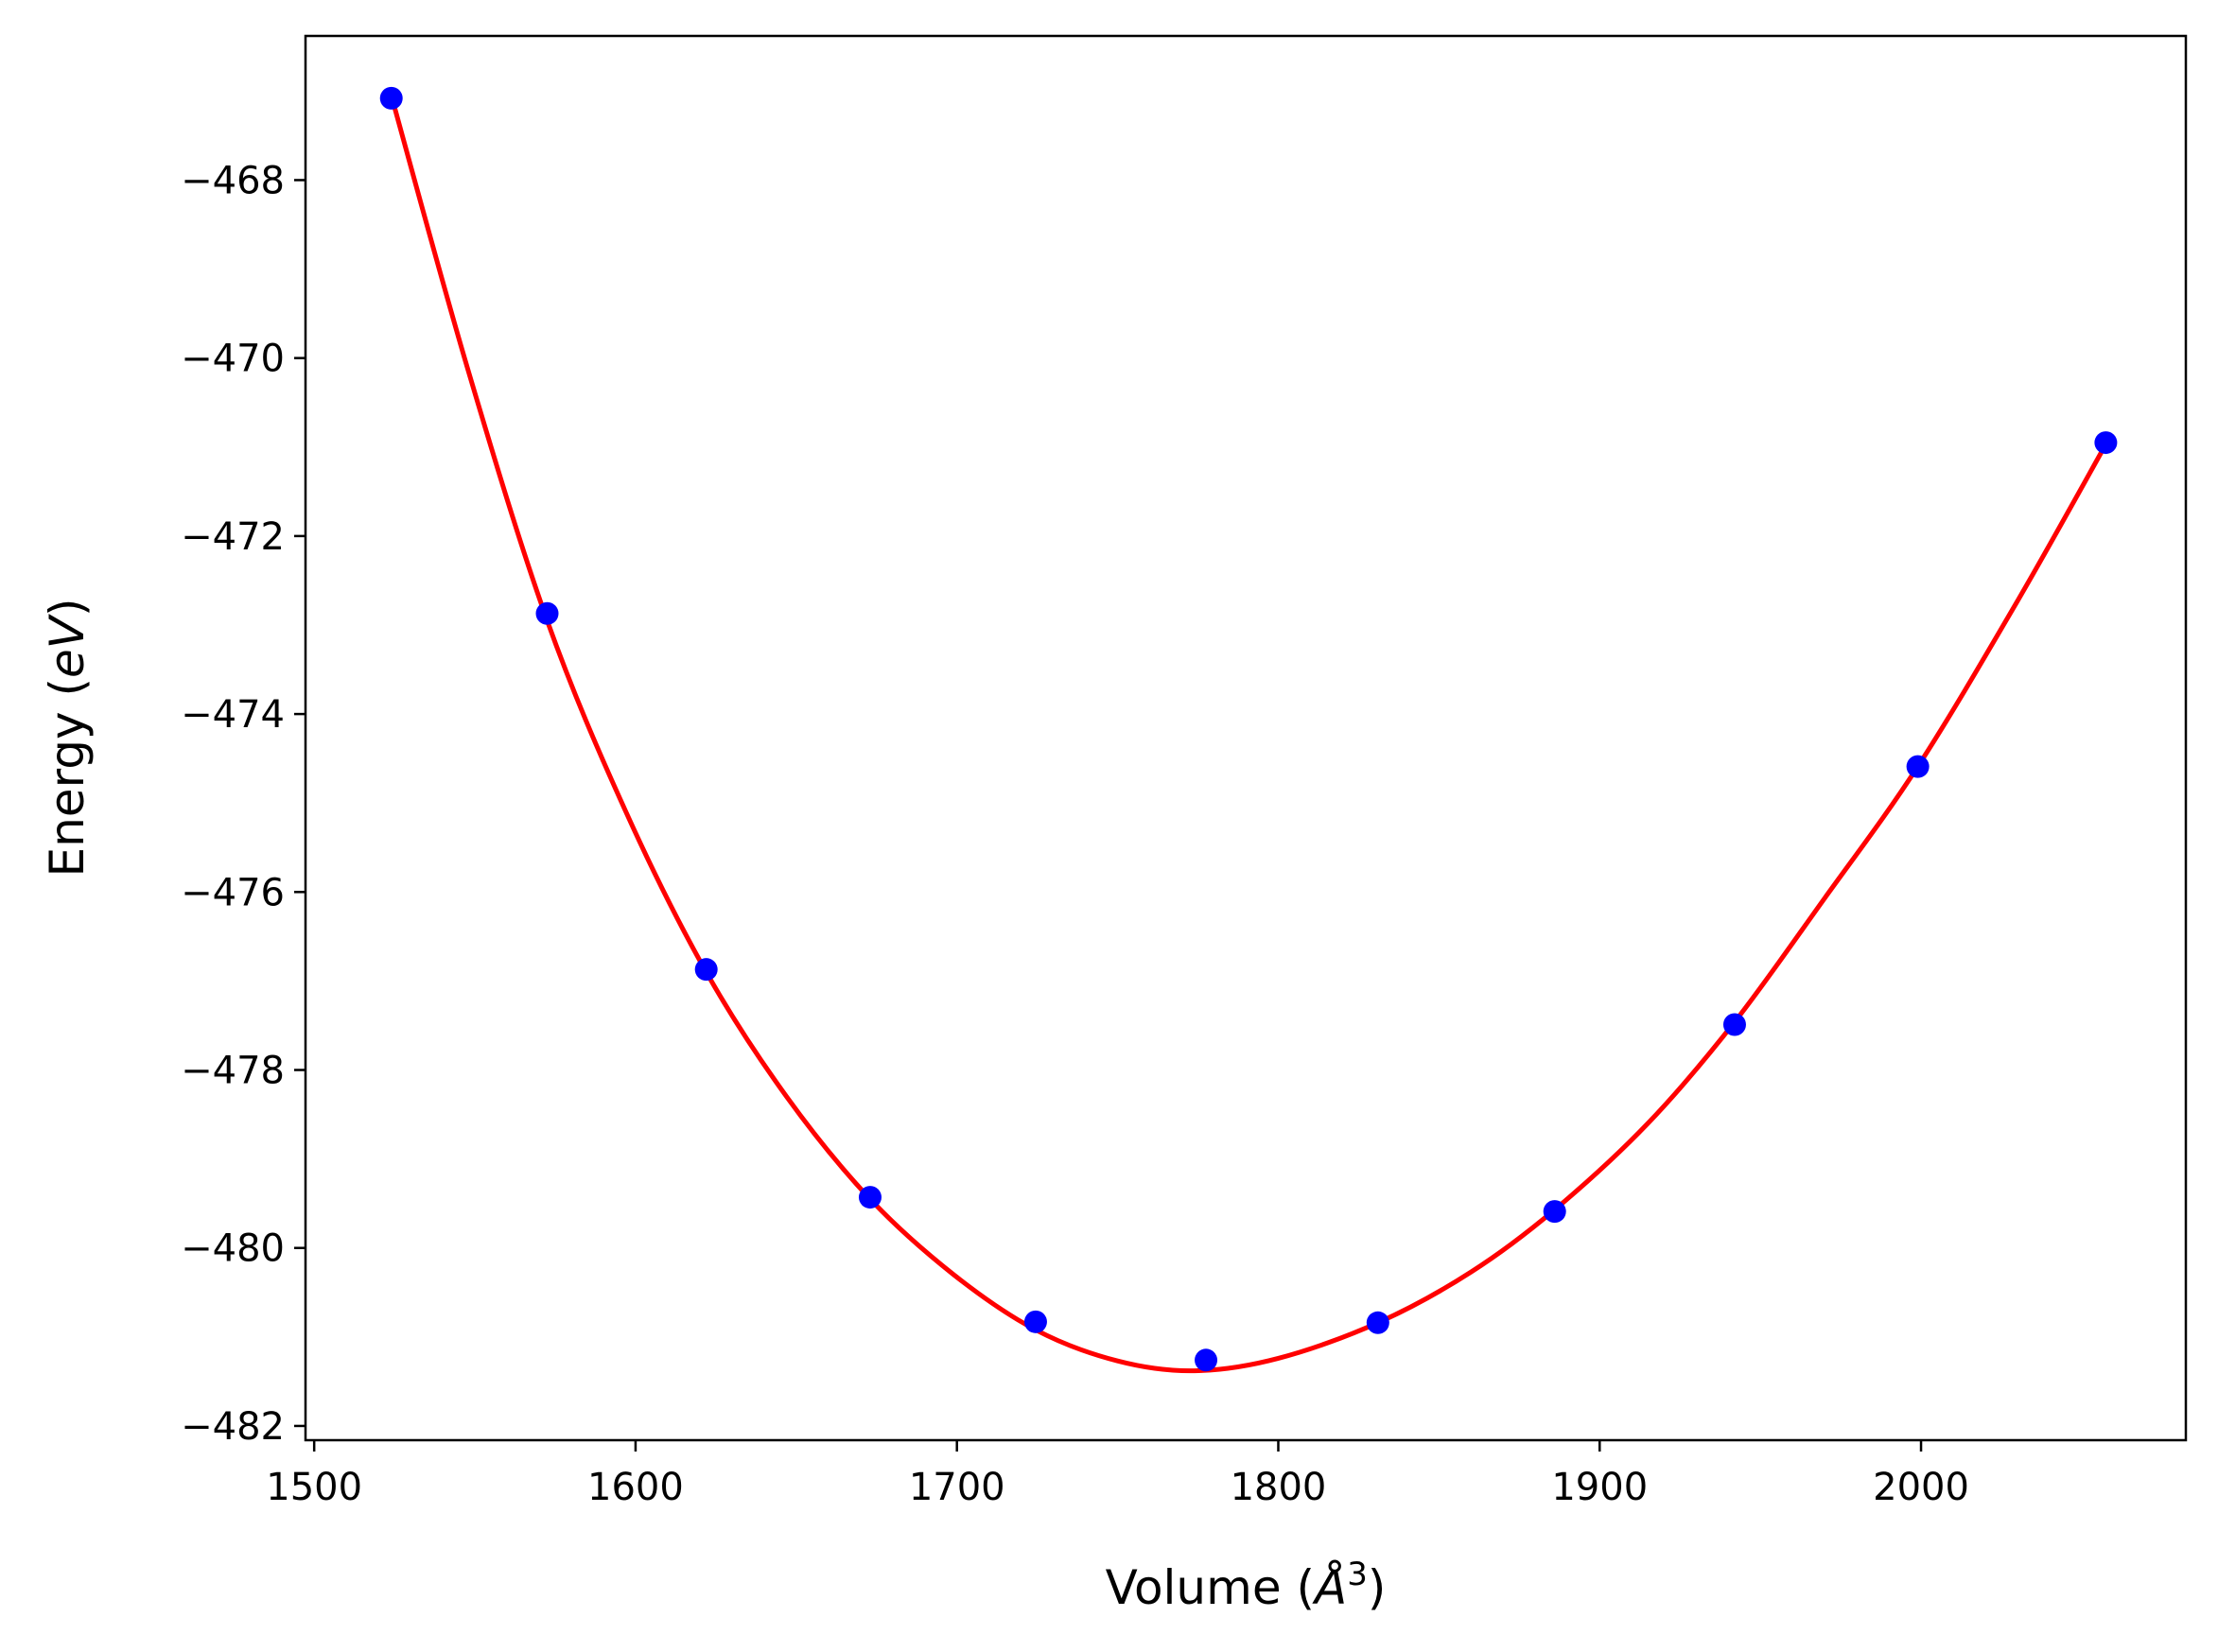  What do you see at coordinates (1377, 1588) in the screenshot?
I see `x-axis-label-suffix: )` at bounding box center [1377, 1588].